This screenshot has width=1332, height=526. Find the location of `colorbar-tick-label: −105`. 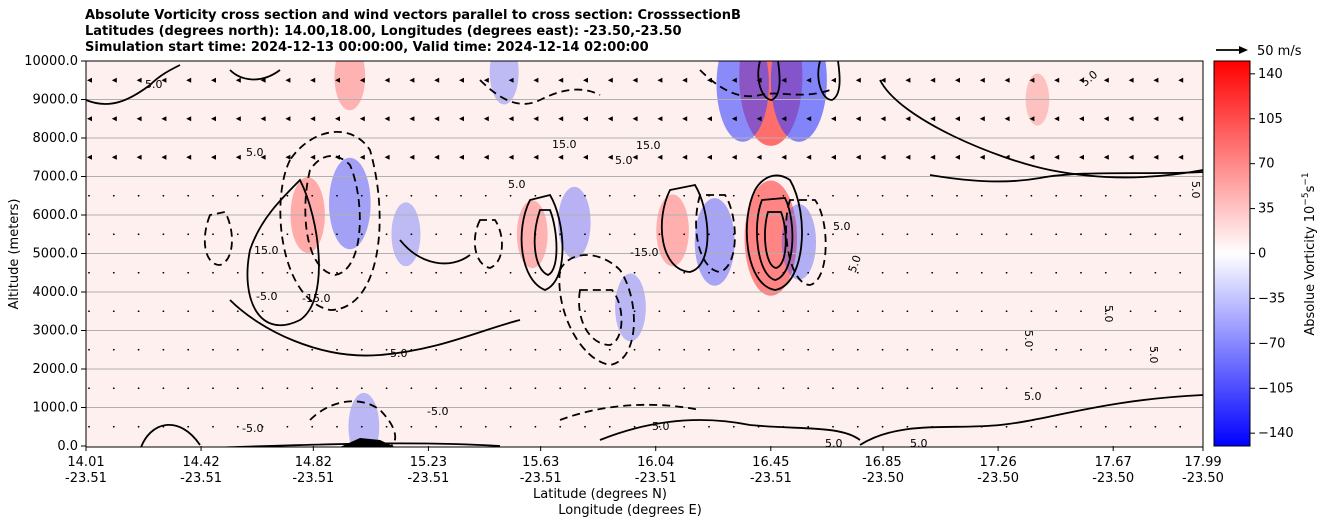

colorbar-tick-label: −105 is located at coordinates (1276, 388).